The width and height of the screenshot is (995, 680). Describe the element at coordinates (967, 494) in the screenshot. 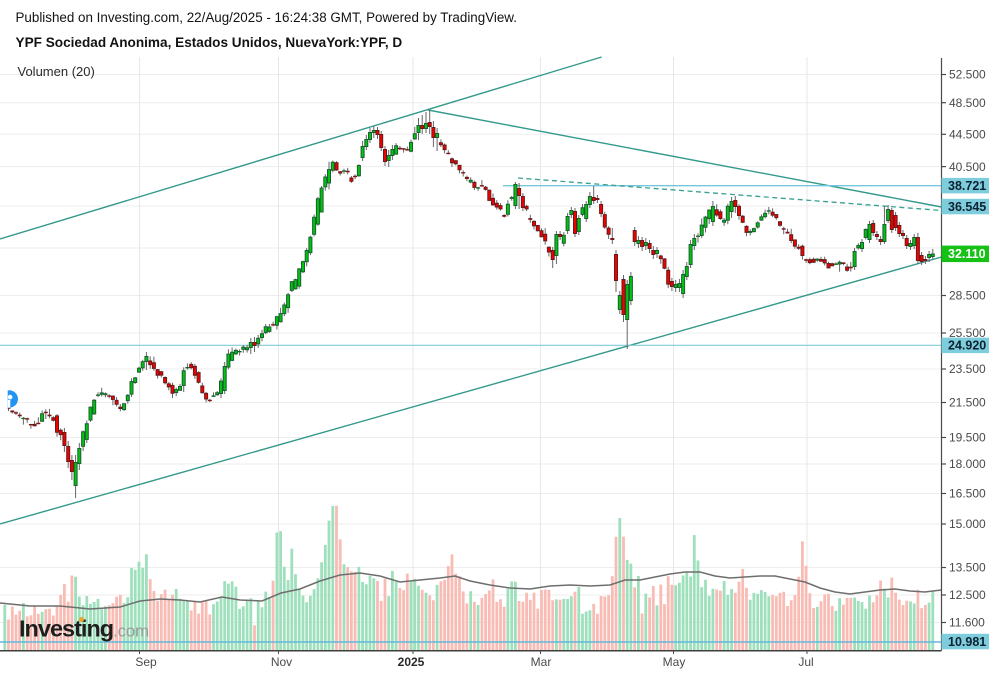

I see `svg-text: 16.500` at that location.